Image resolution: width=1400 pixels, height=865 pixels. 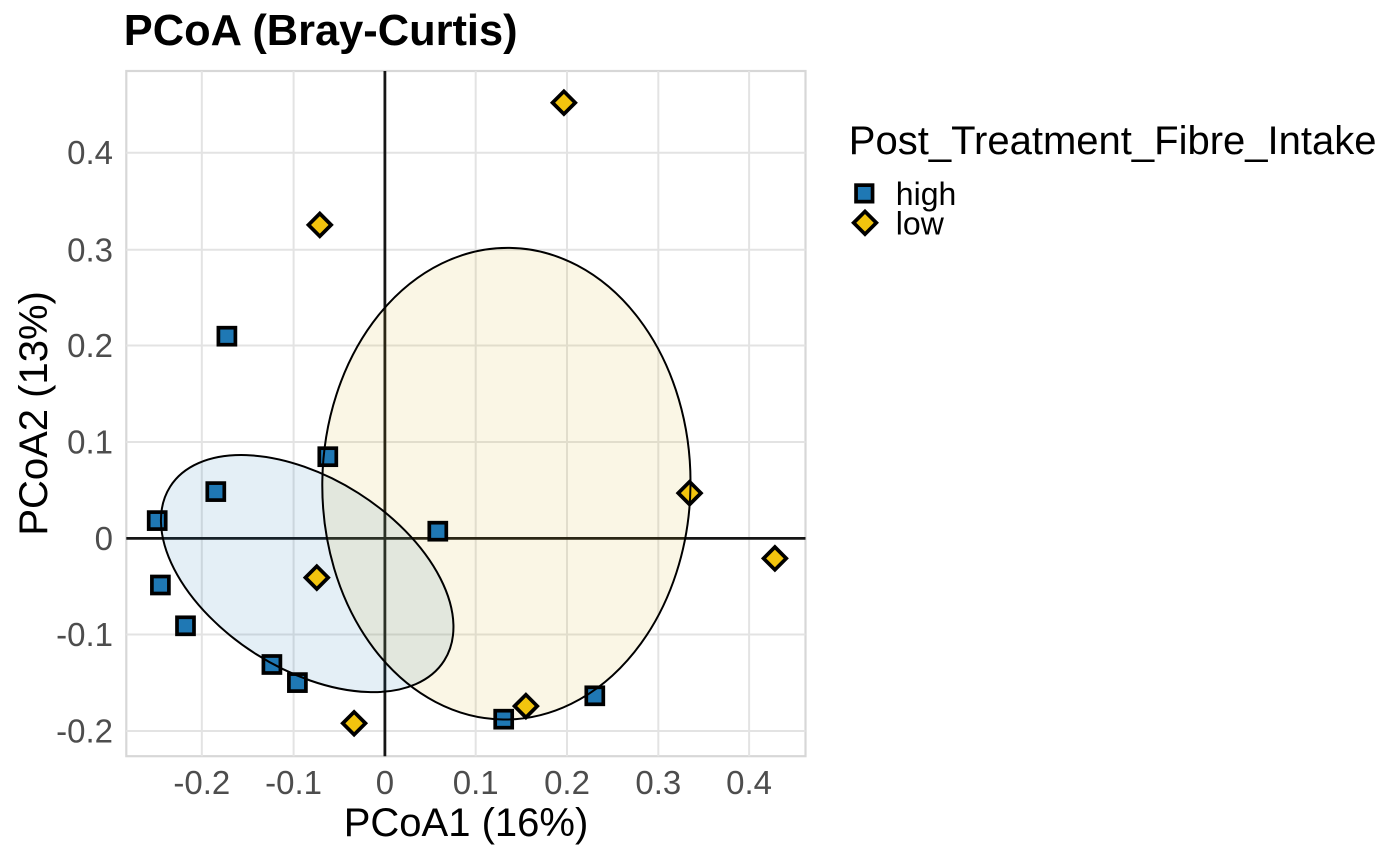 I want to click on svg-text: high, so click(x=926, y=194).